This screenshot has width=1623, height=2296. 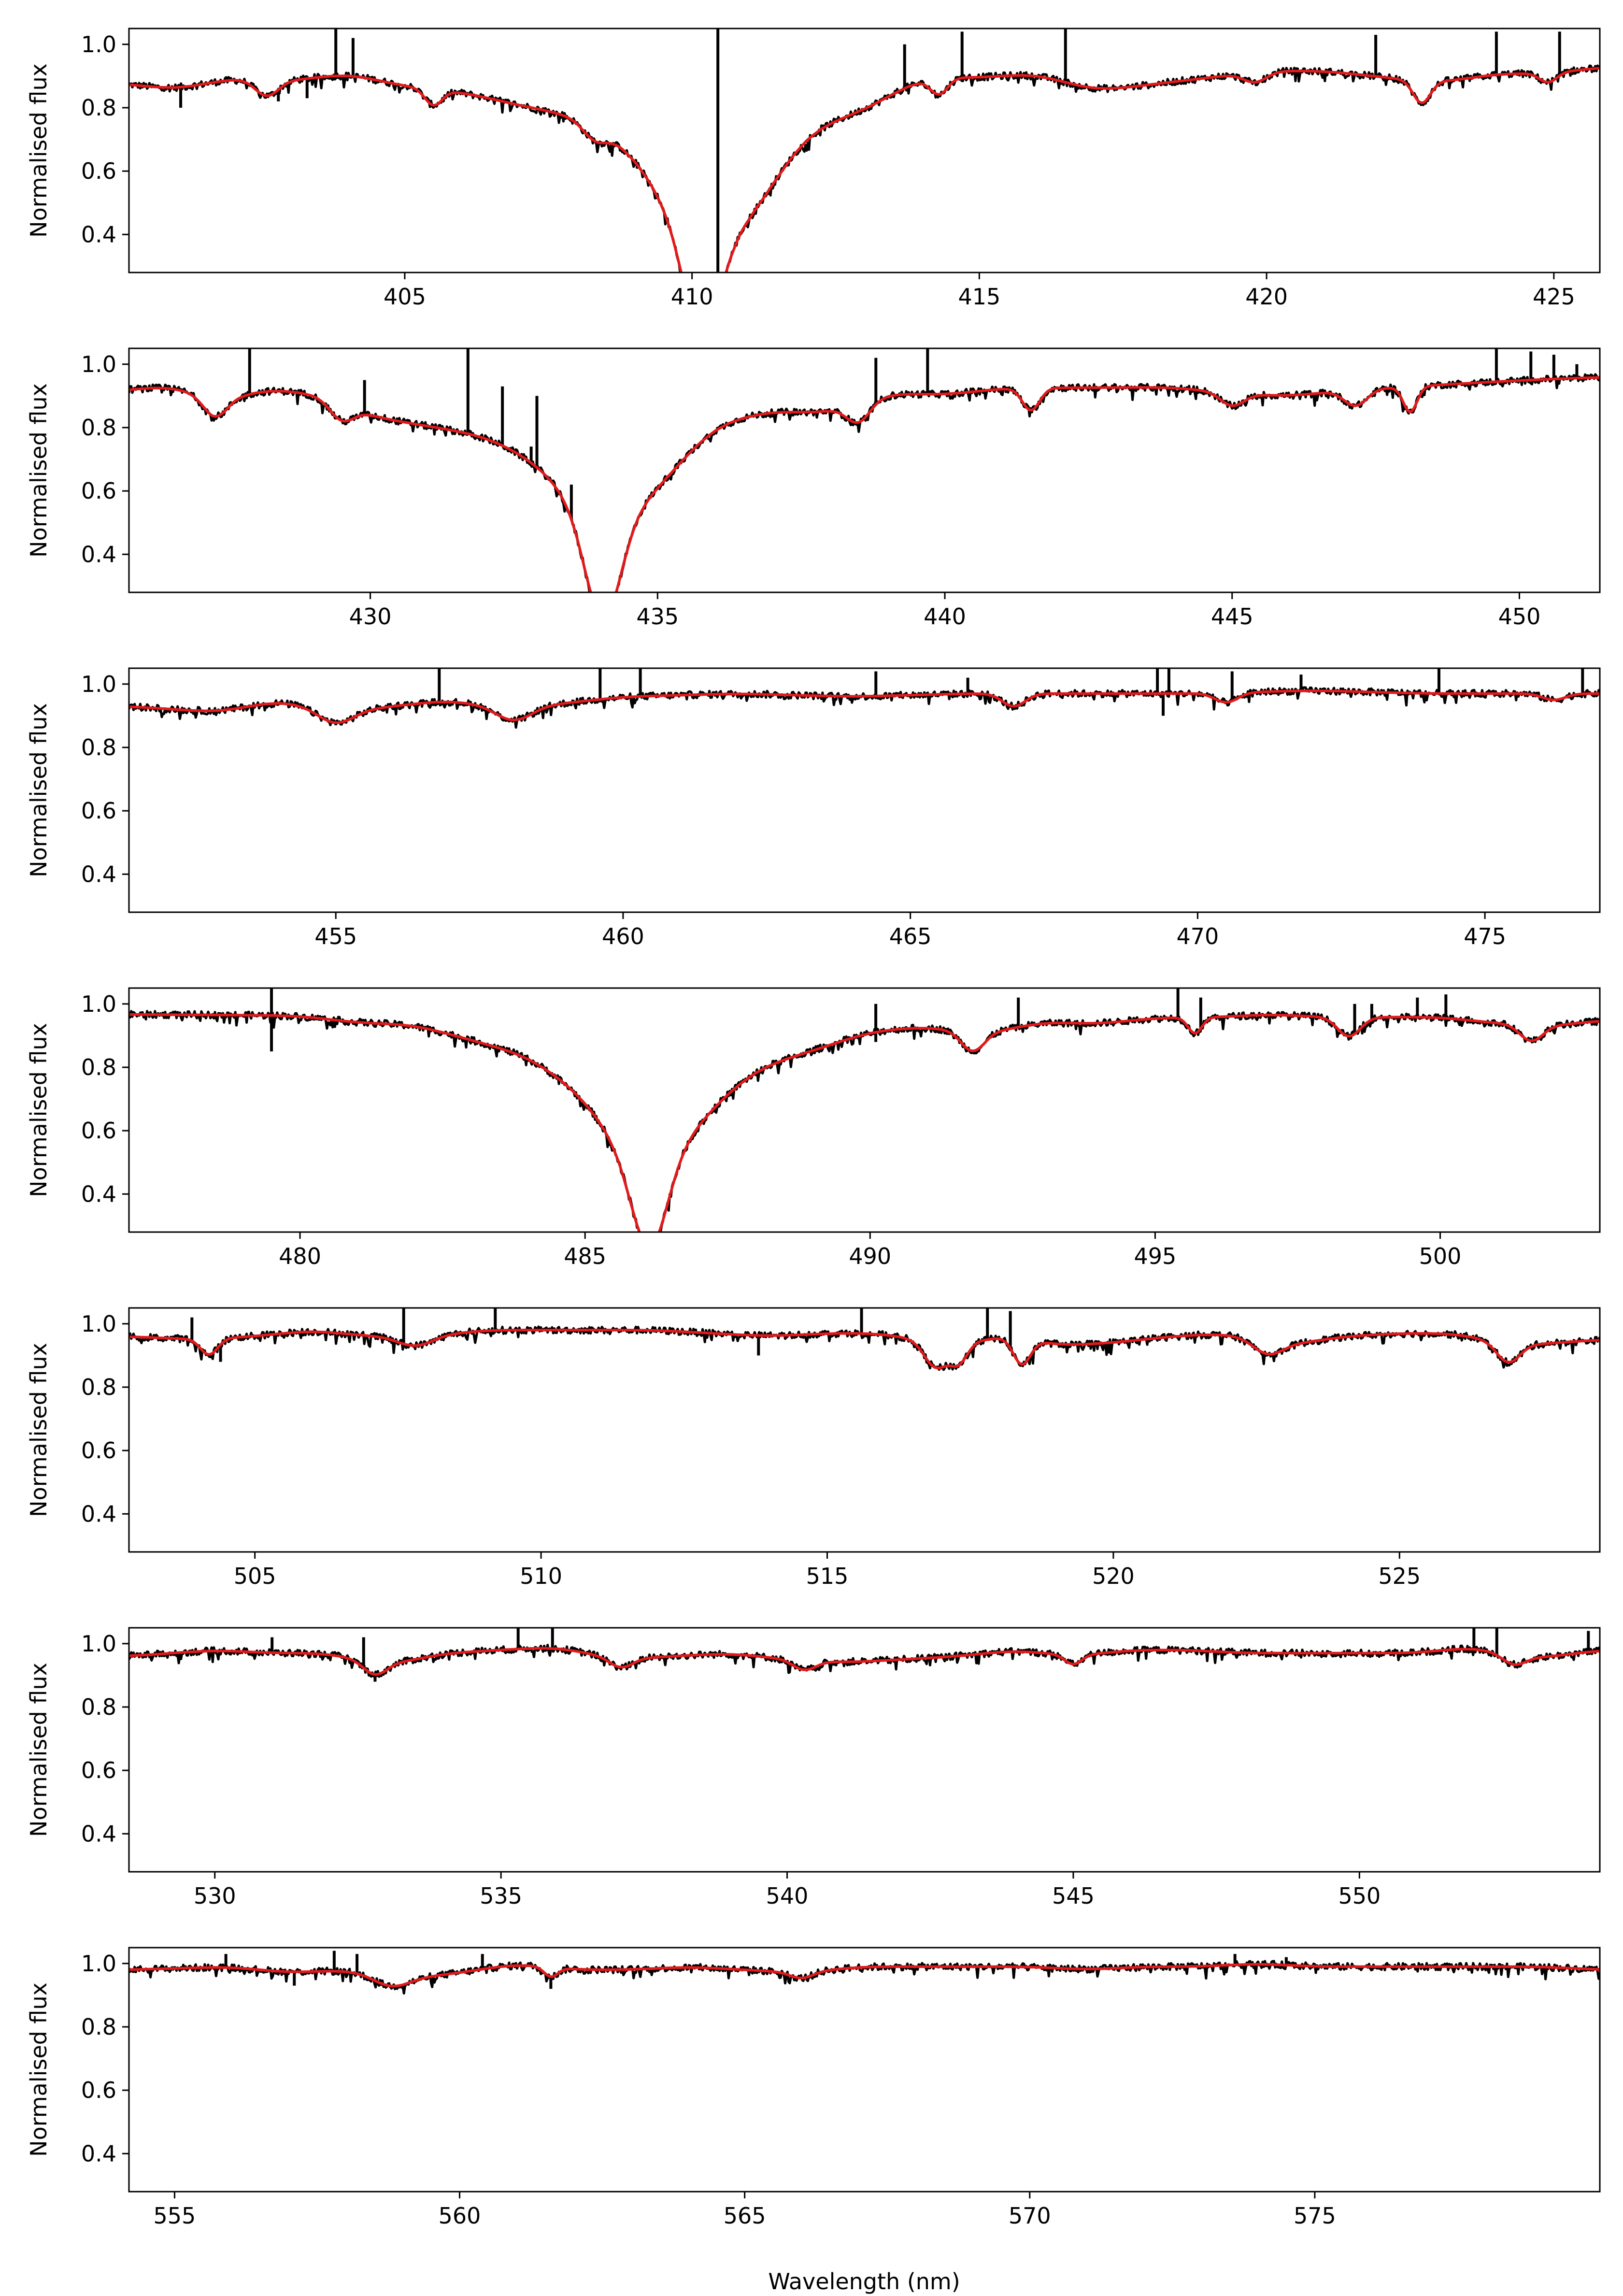 What do you see at coordinates (1359, 1896) in the screenshot?
I see `x-tick-label: 550` at bounding box center [1359, 1896].